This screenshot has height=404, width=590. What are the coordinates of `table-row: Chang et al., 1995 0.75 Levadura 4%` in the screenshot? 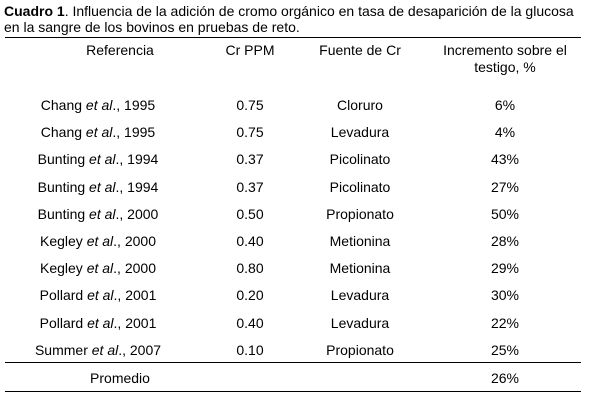 It's located at (295, 136).